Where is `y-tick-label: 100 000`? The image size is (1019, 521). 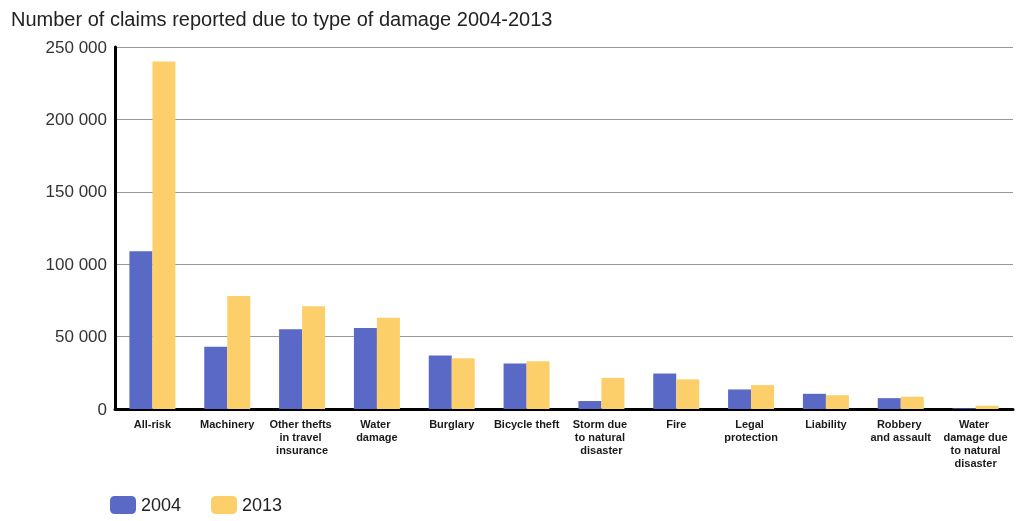 y-tick-label: 100 000 is located at coordinates (76, 264).